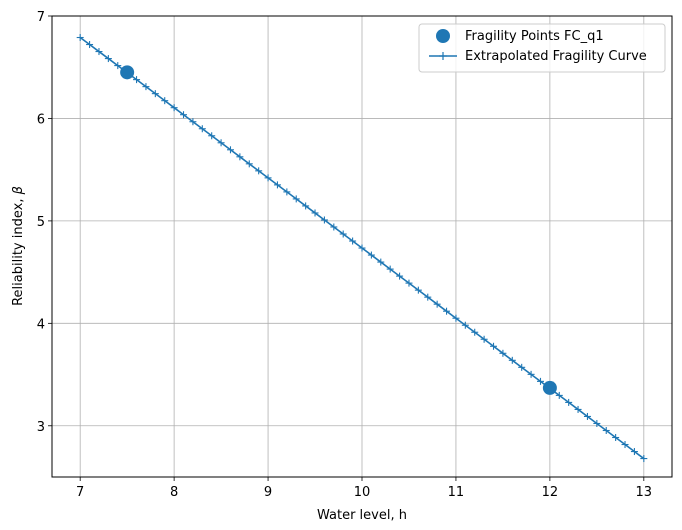 This screenshot has width=682, height=530. I want to click on x-tick-label: 12, so click(550, 492).